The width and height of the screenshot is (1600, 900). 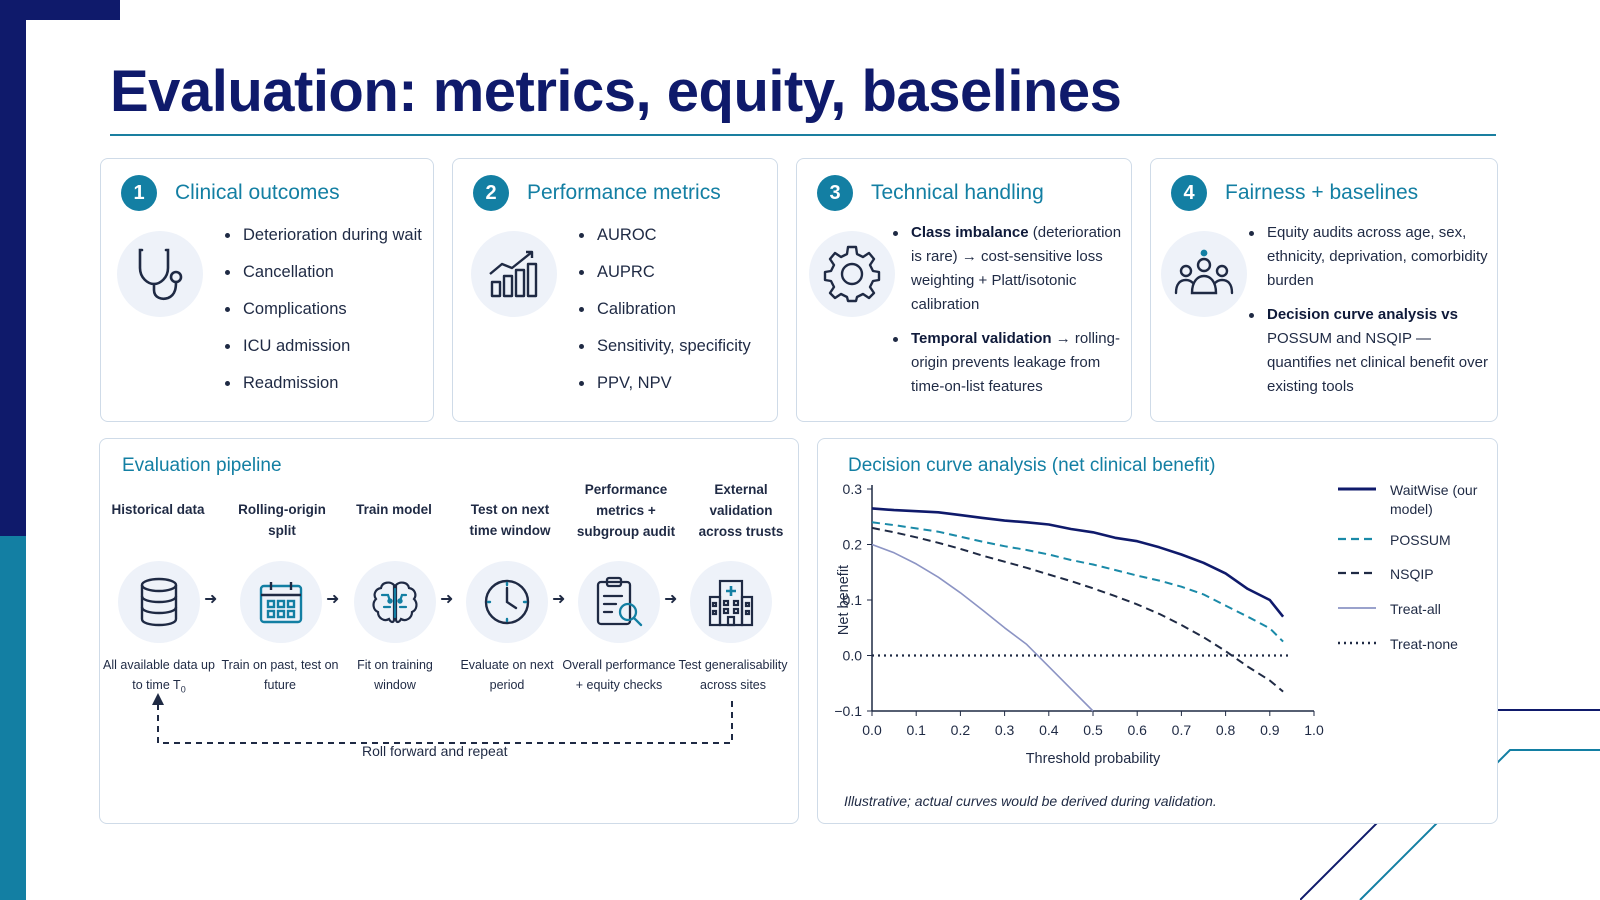 I want to click on legend-item-treat-none: Treat-none, so click(x=1398, y=644).